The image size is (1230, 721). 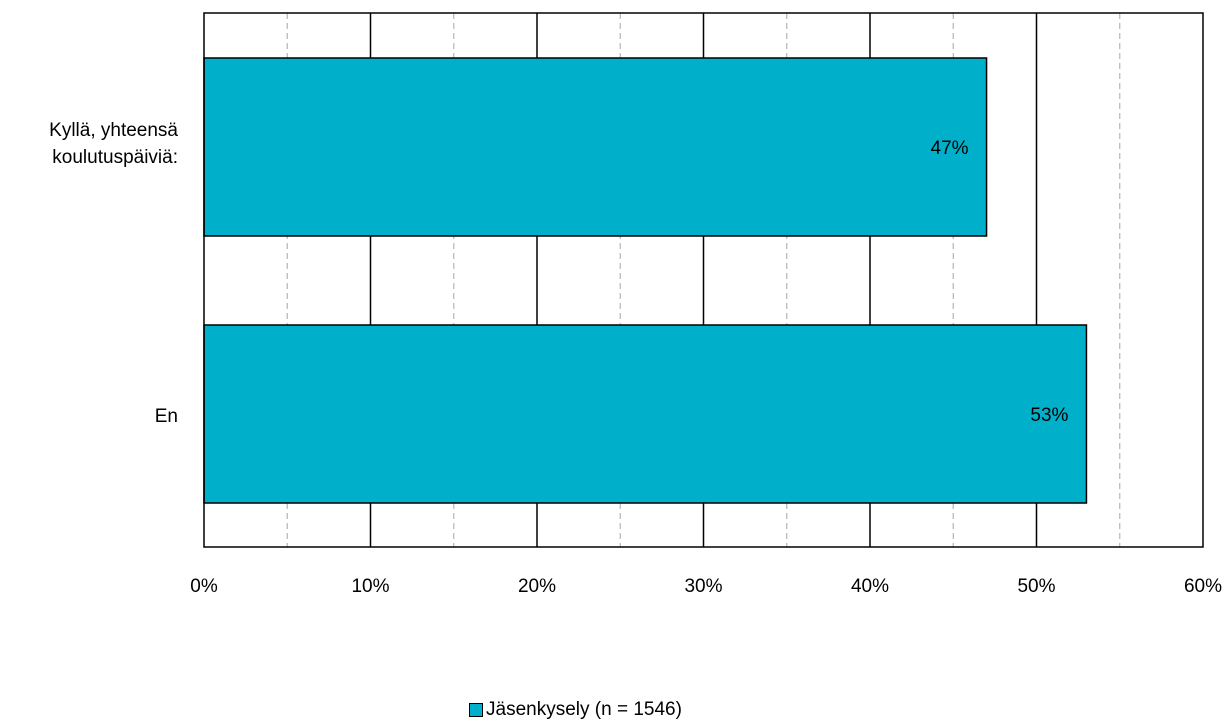 I want to click on x-tick-label: 20%, so click(x=537, y=586).